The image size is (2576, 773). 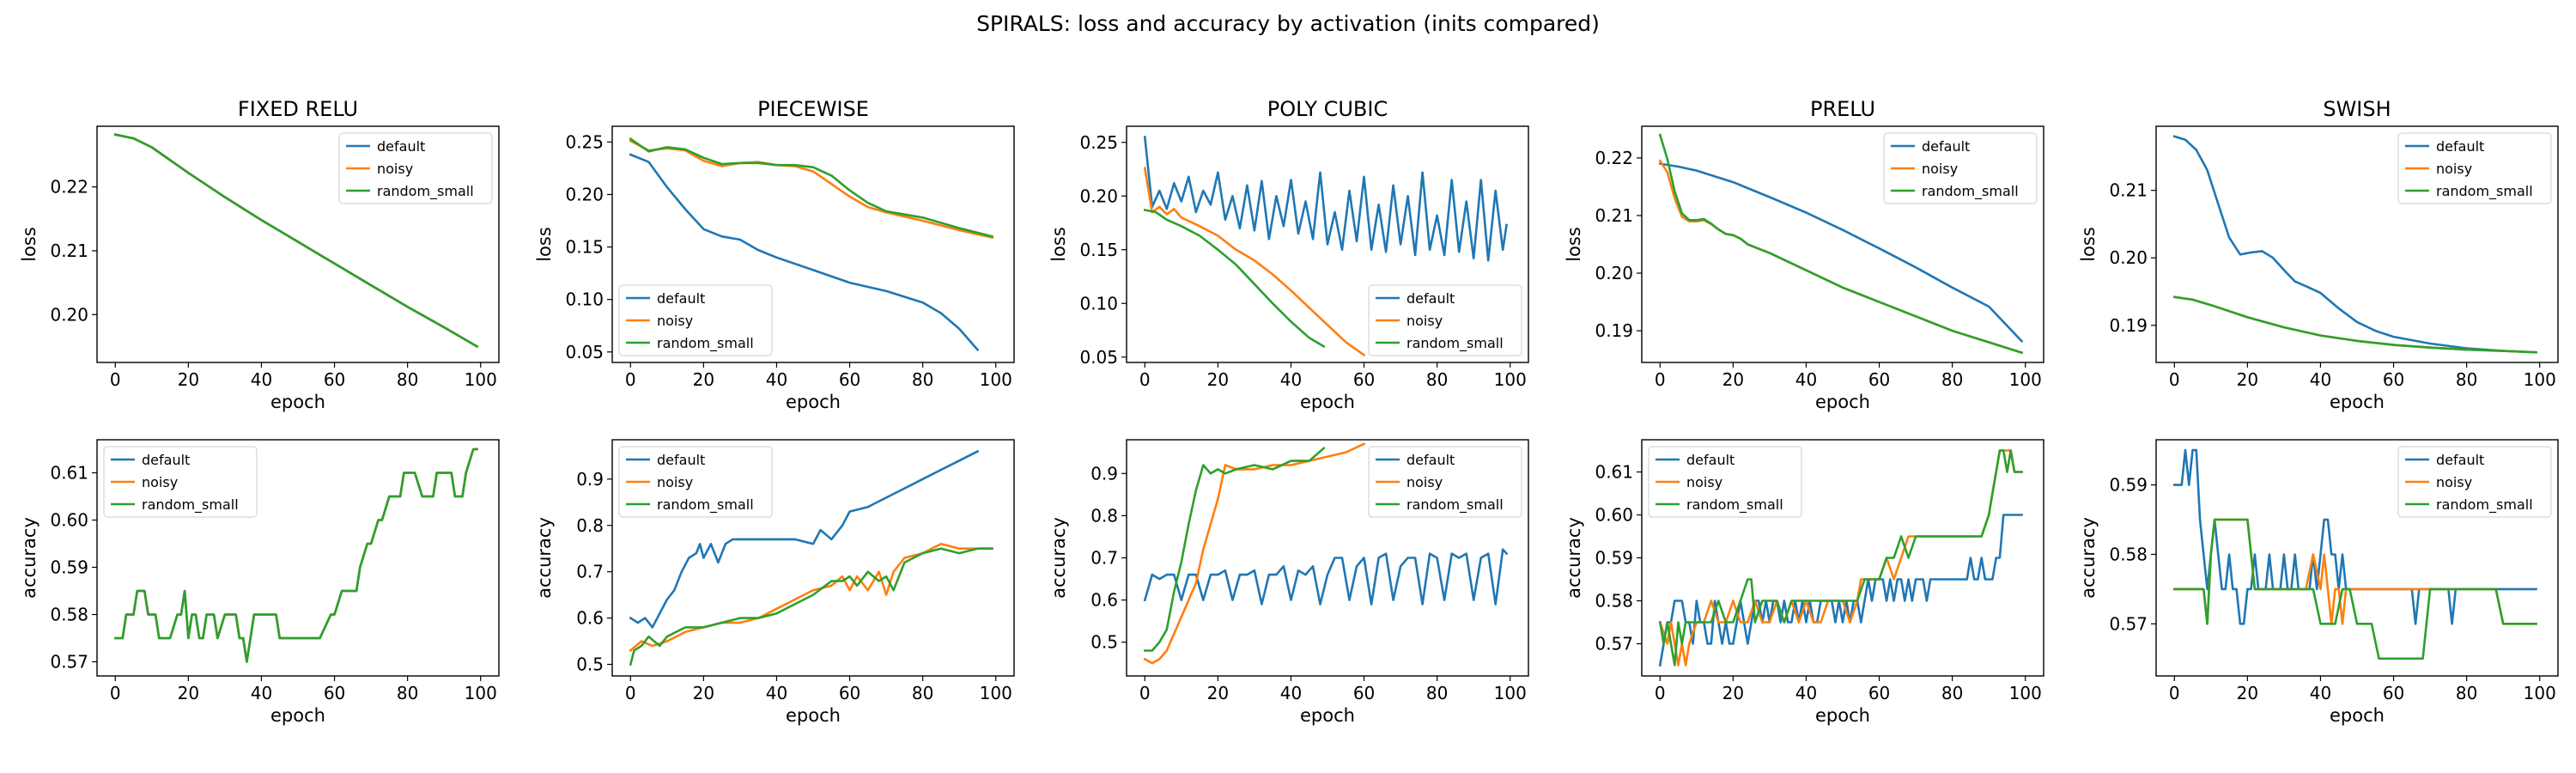 I want to click on series-line-noisy, so click(x=1254, y=262).